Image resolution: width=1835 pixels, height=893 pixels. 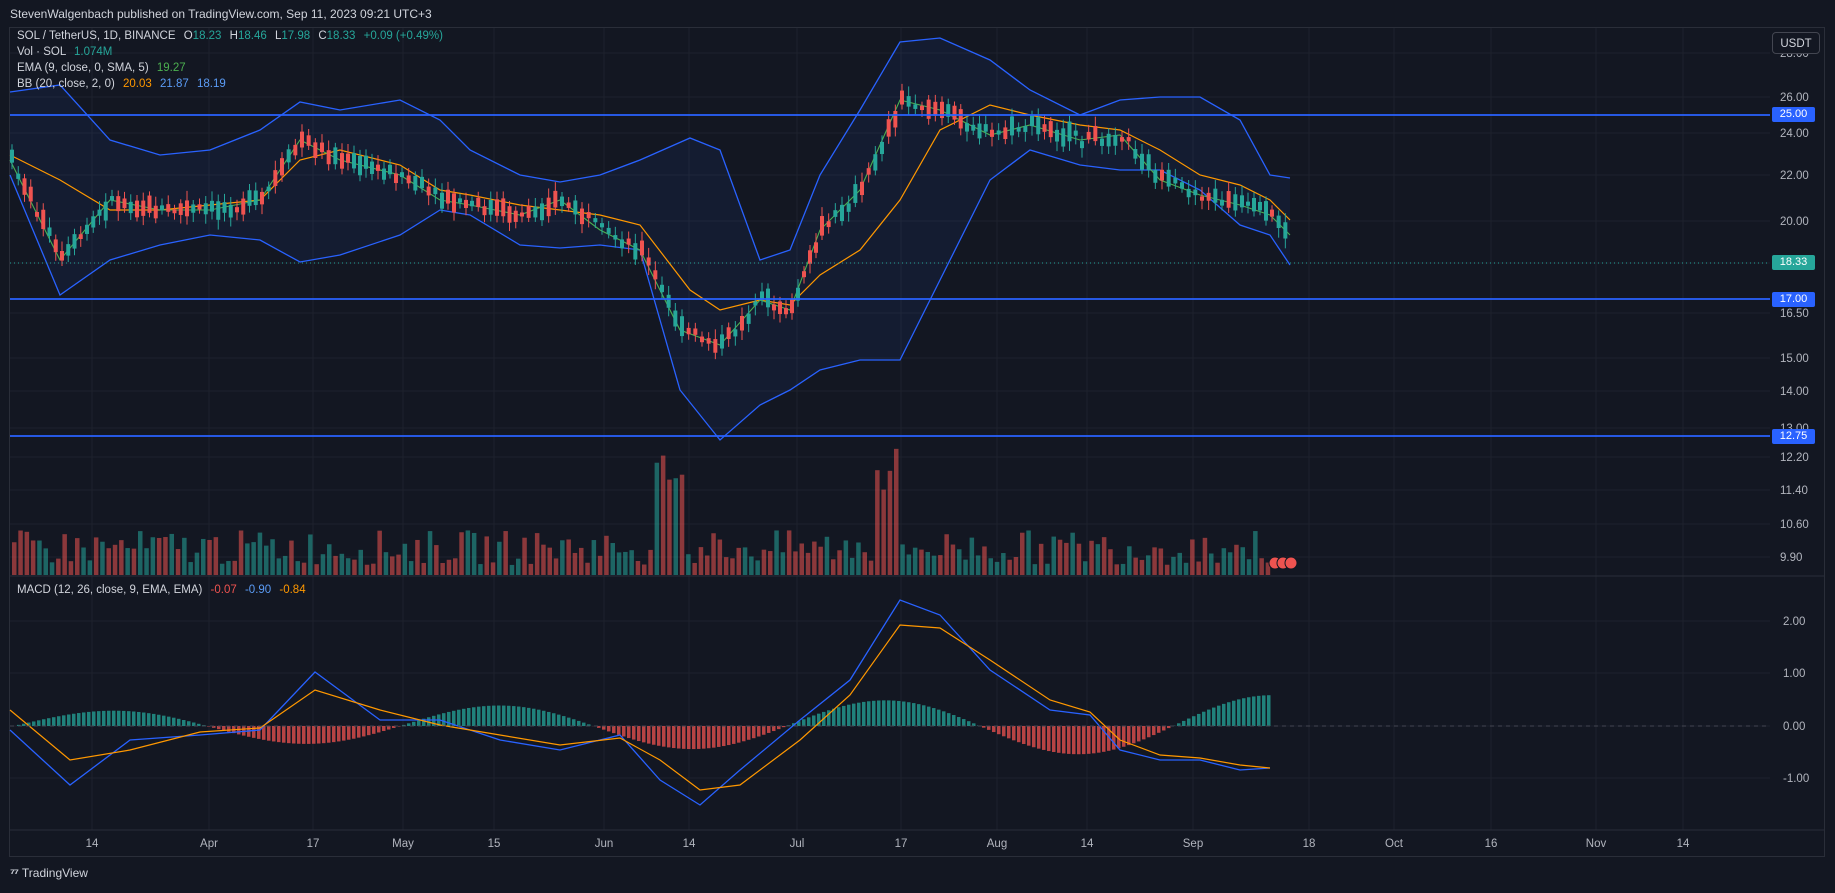 I want to click on time-axis-label: Oct, so click(x=1394, y=844).